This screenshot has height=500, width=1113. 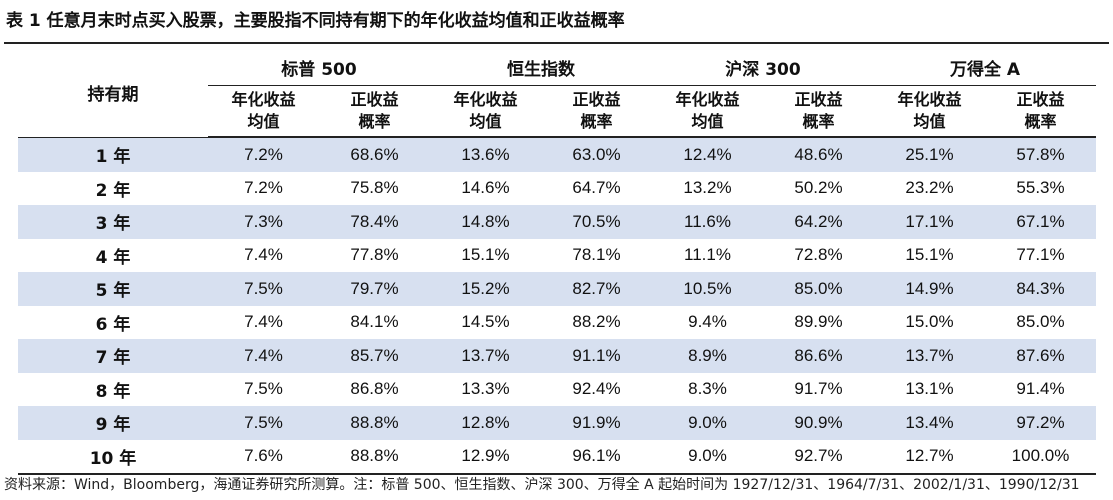 What do you see at coordinates (113, 222) in the screenshot?
I see `period-cell: 3 年` at bounding box center [113, 222].